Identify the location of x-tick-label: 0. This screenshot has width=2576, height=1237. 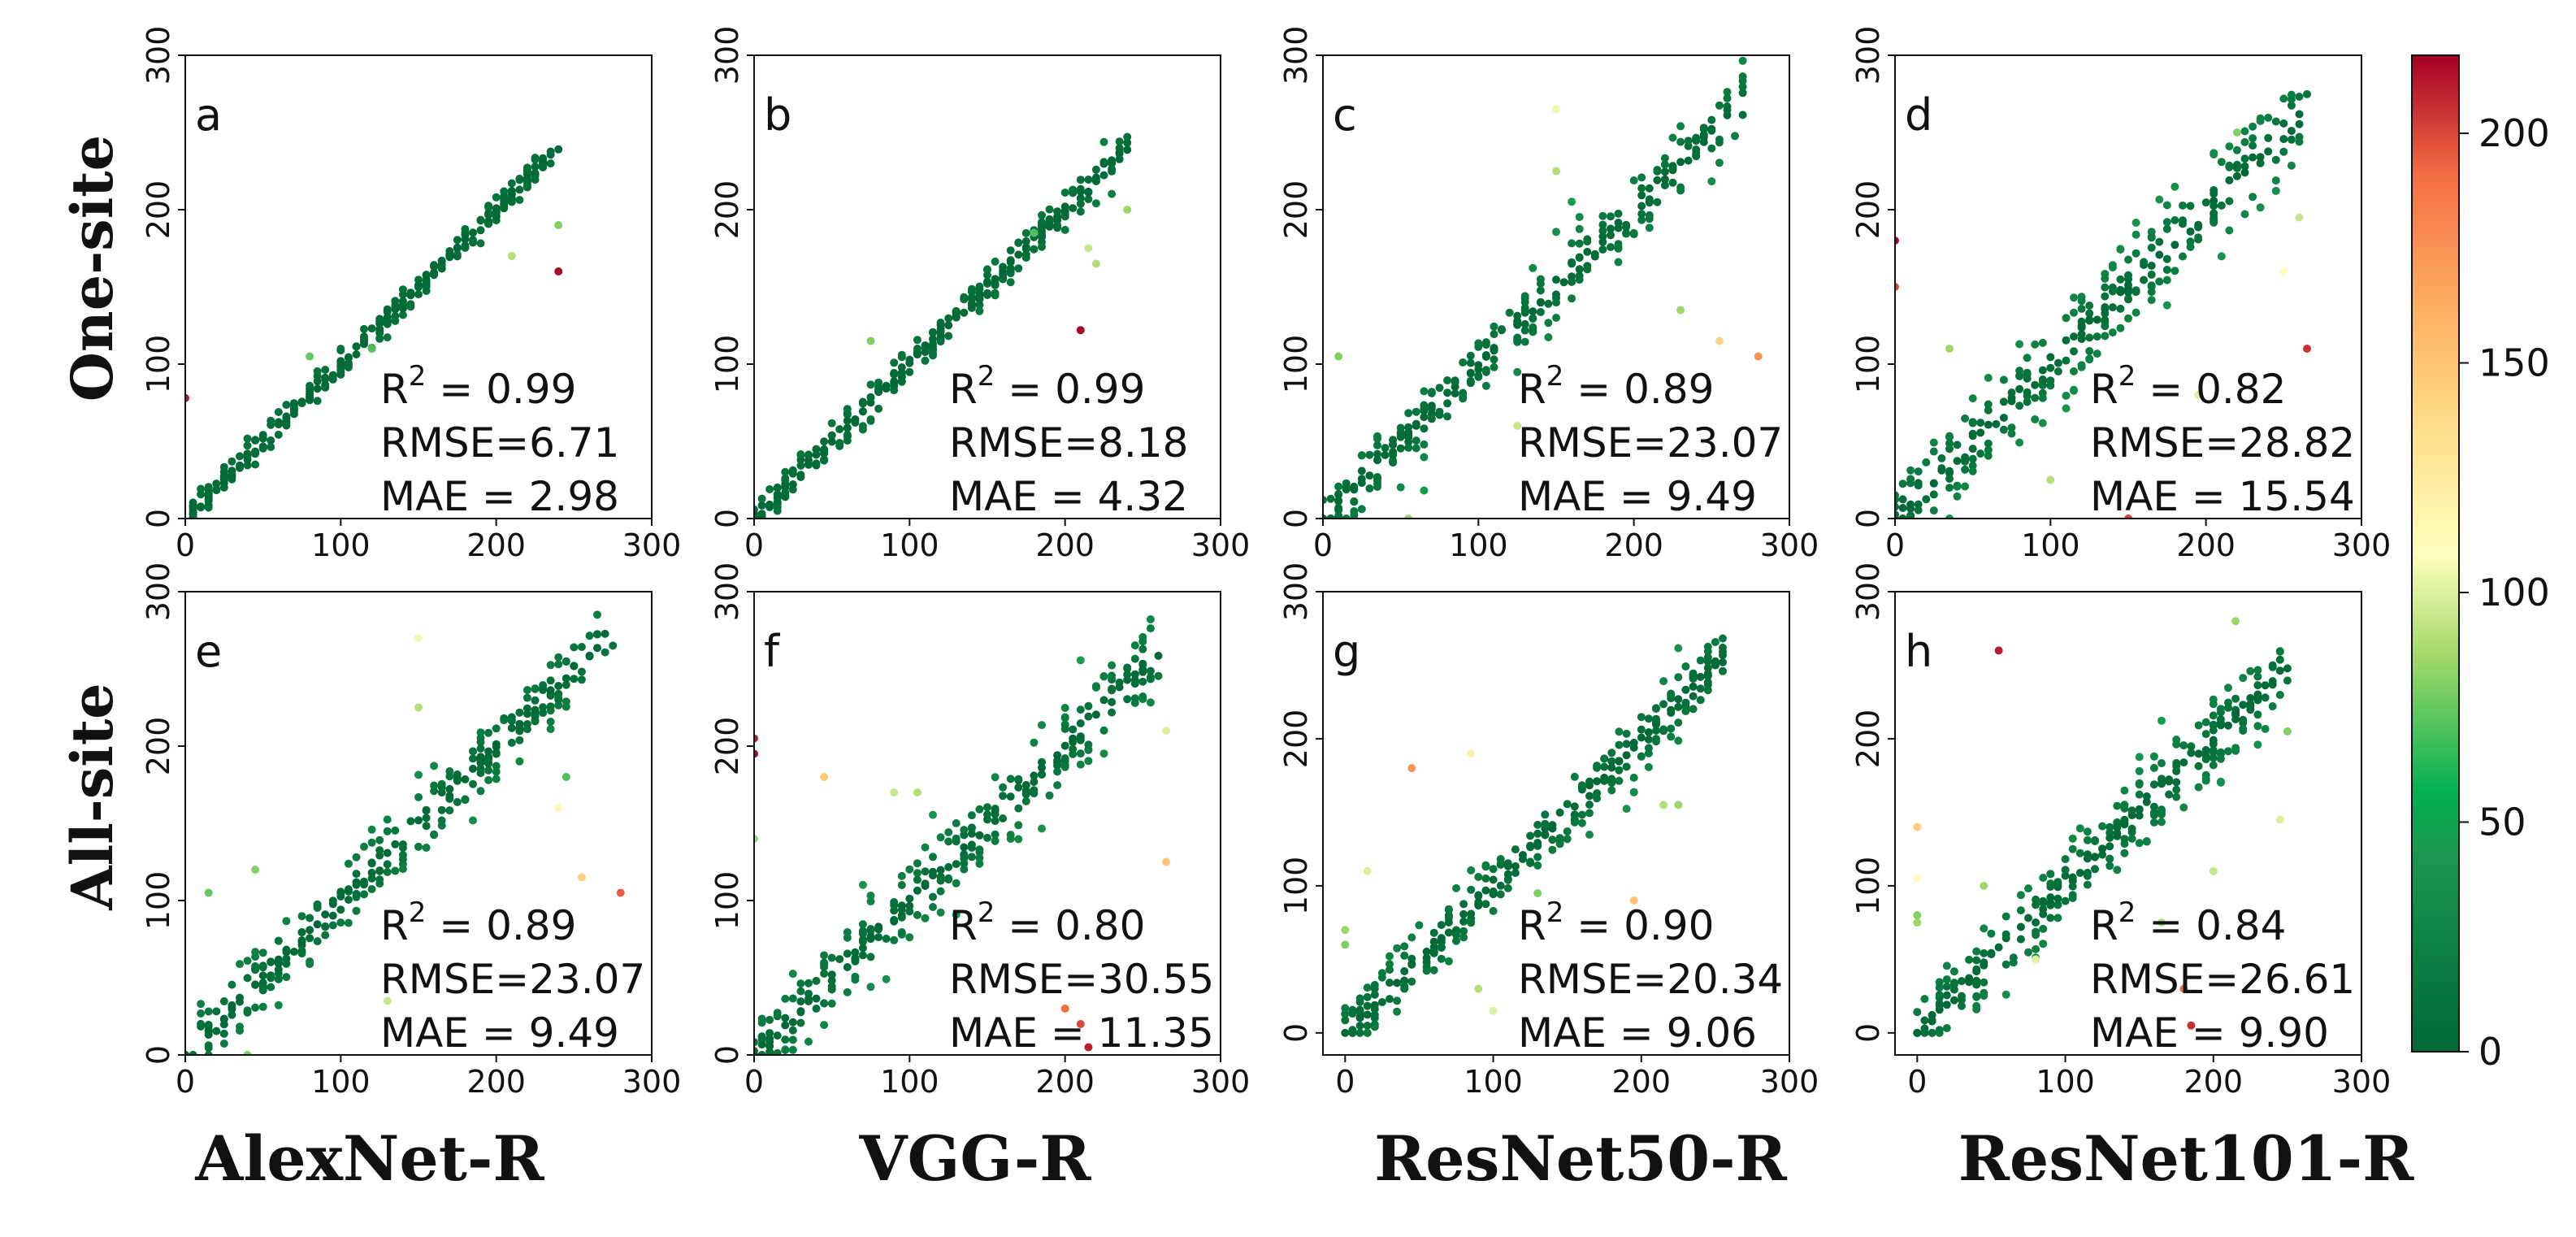
(754, 545).